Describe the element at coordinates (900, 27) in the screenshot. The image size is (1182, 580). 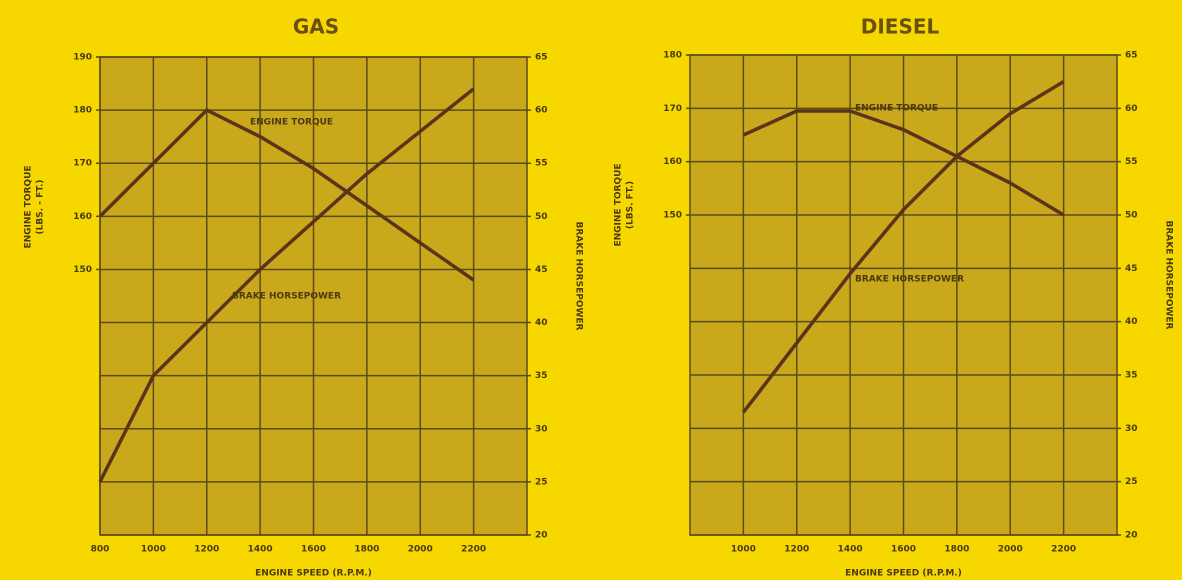
I see `chart-title: DIESEL` at that location.